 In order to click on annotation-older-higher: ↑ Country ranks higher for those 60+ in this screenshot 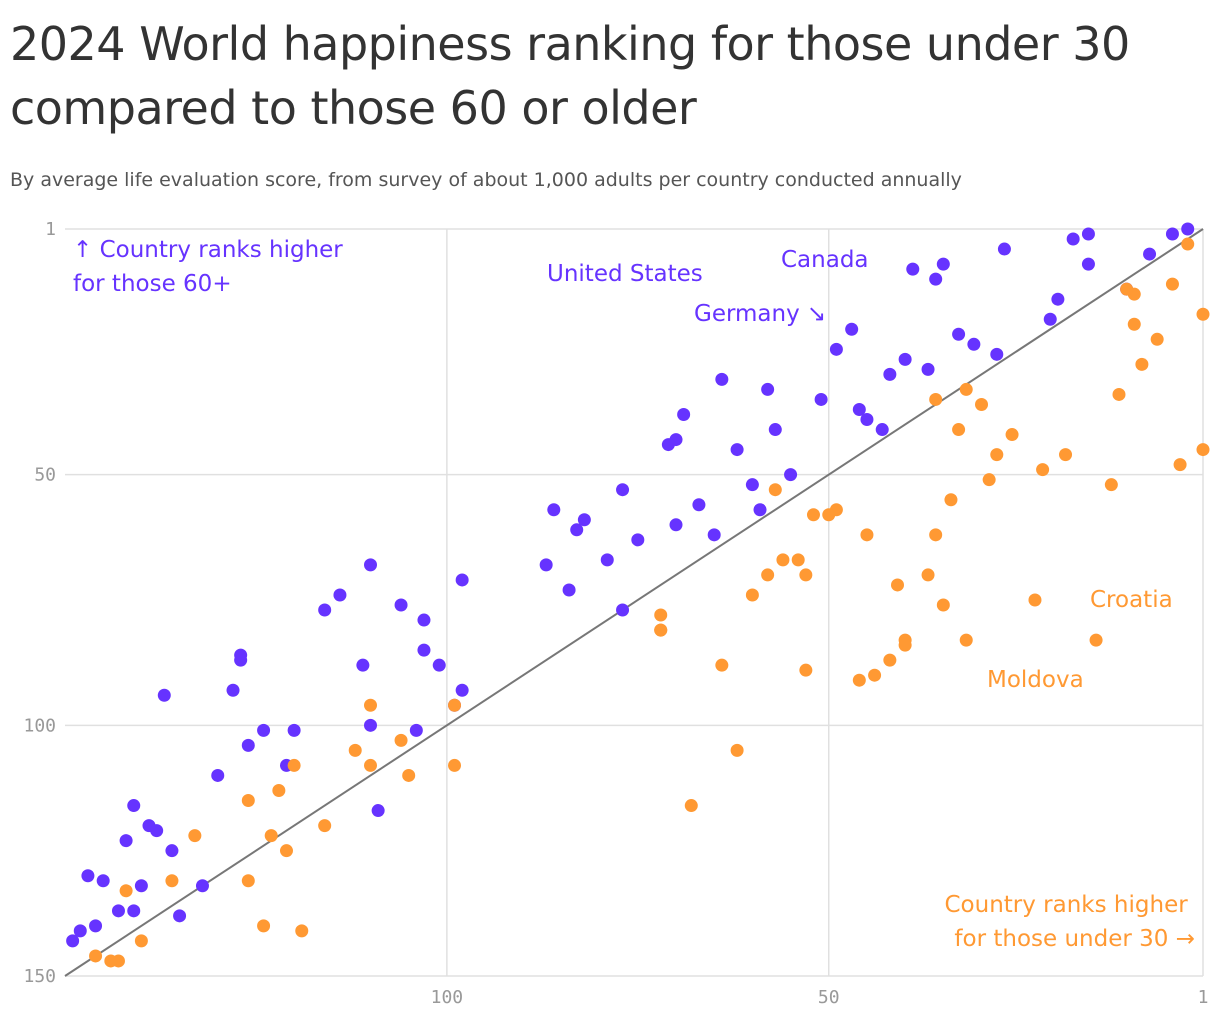, I will do `click(211, 267)`.